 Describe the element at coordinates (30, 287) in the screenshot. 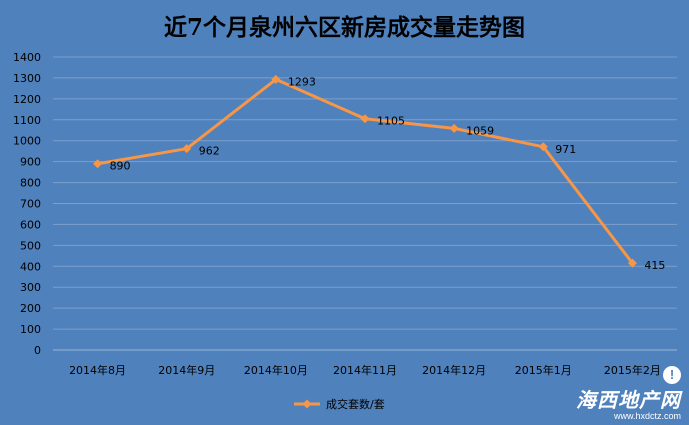

I see `y-tick-label: 300` at that location.